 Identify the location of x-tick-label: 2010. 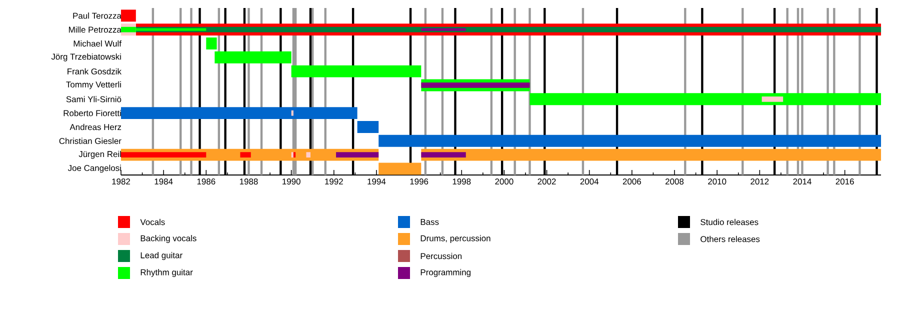
(717, 181).